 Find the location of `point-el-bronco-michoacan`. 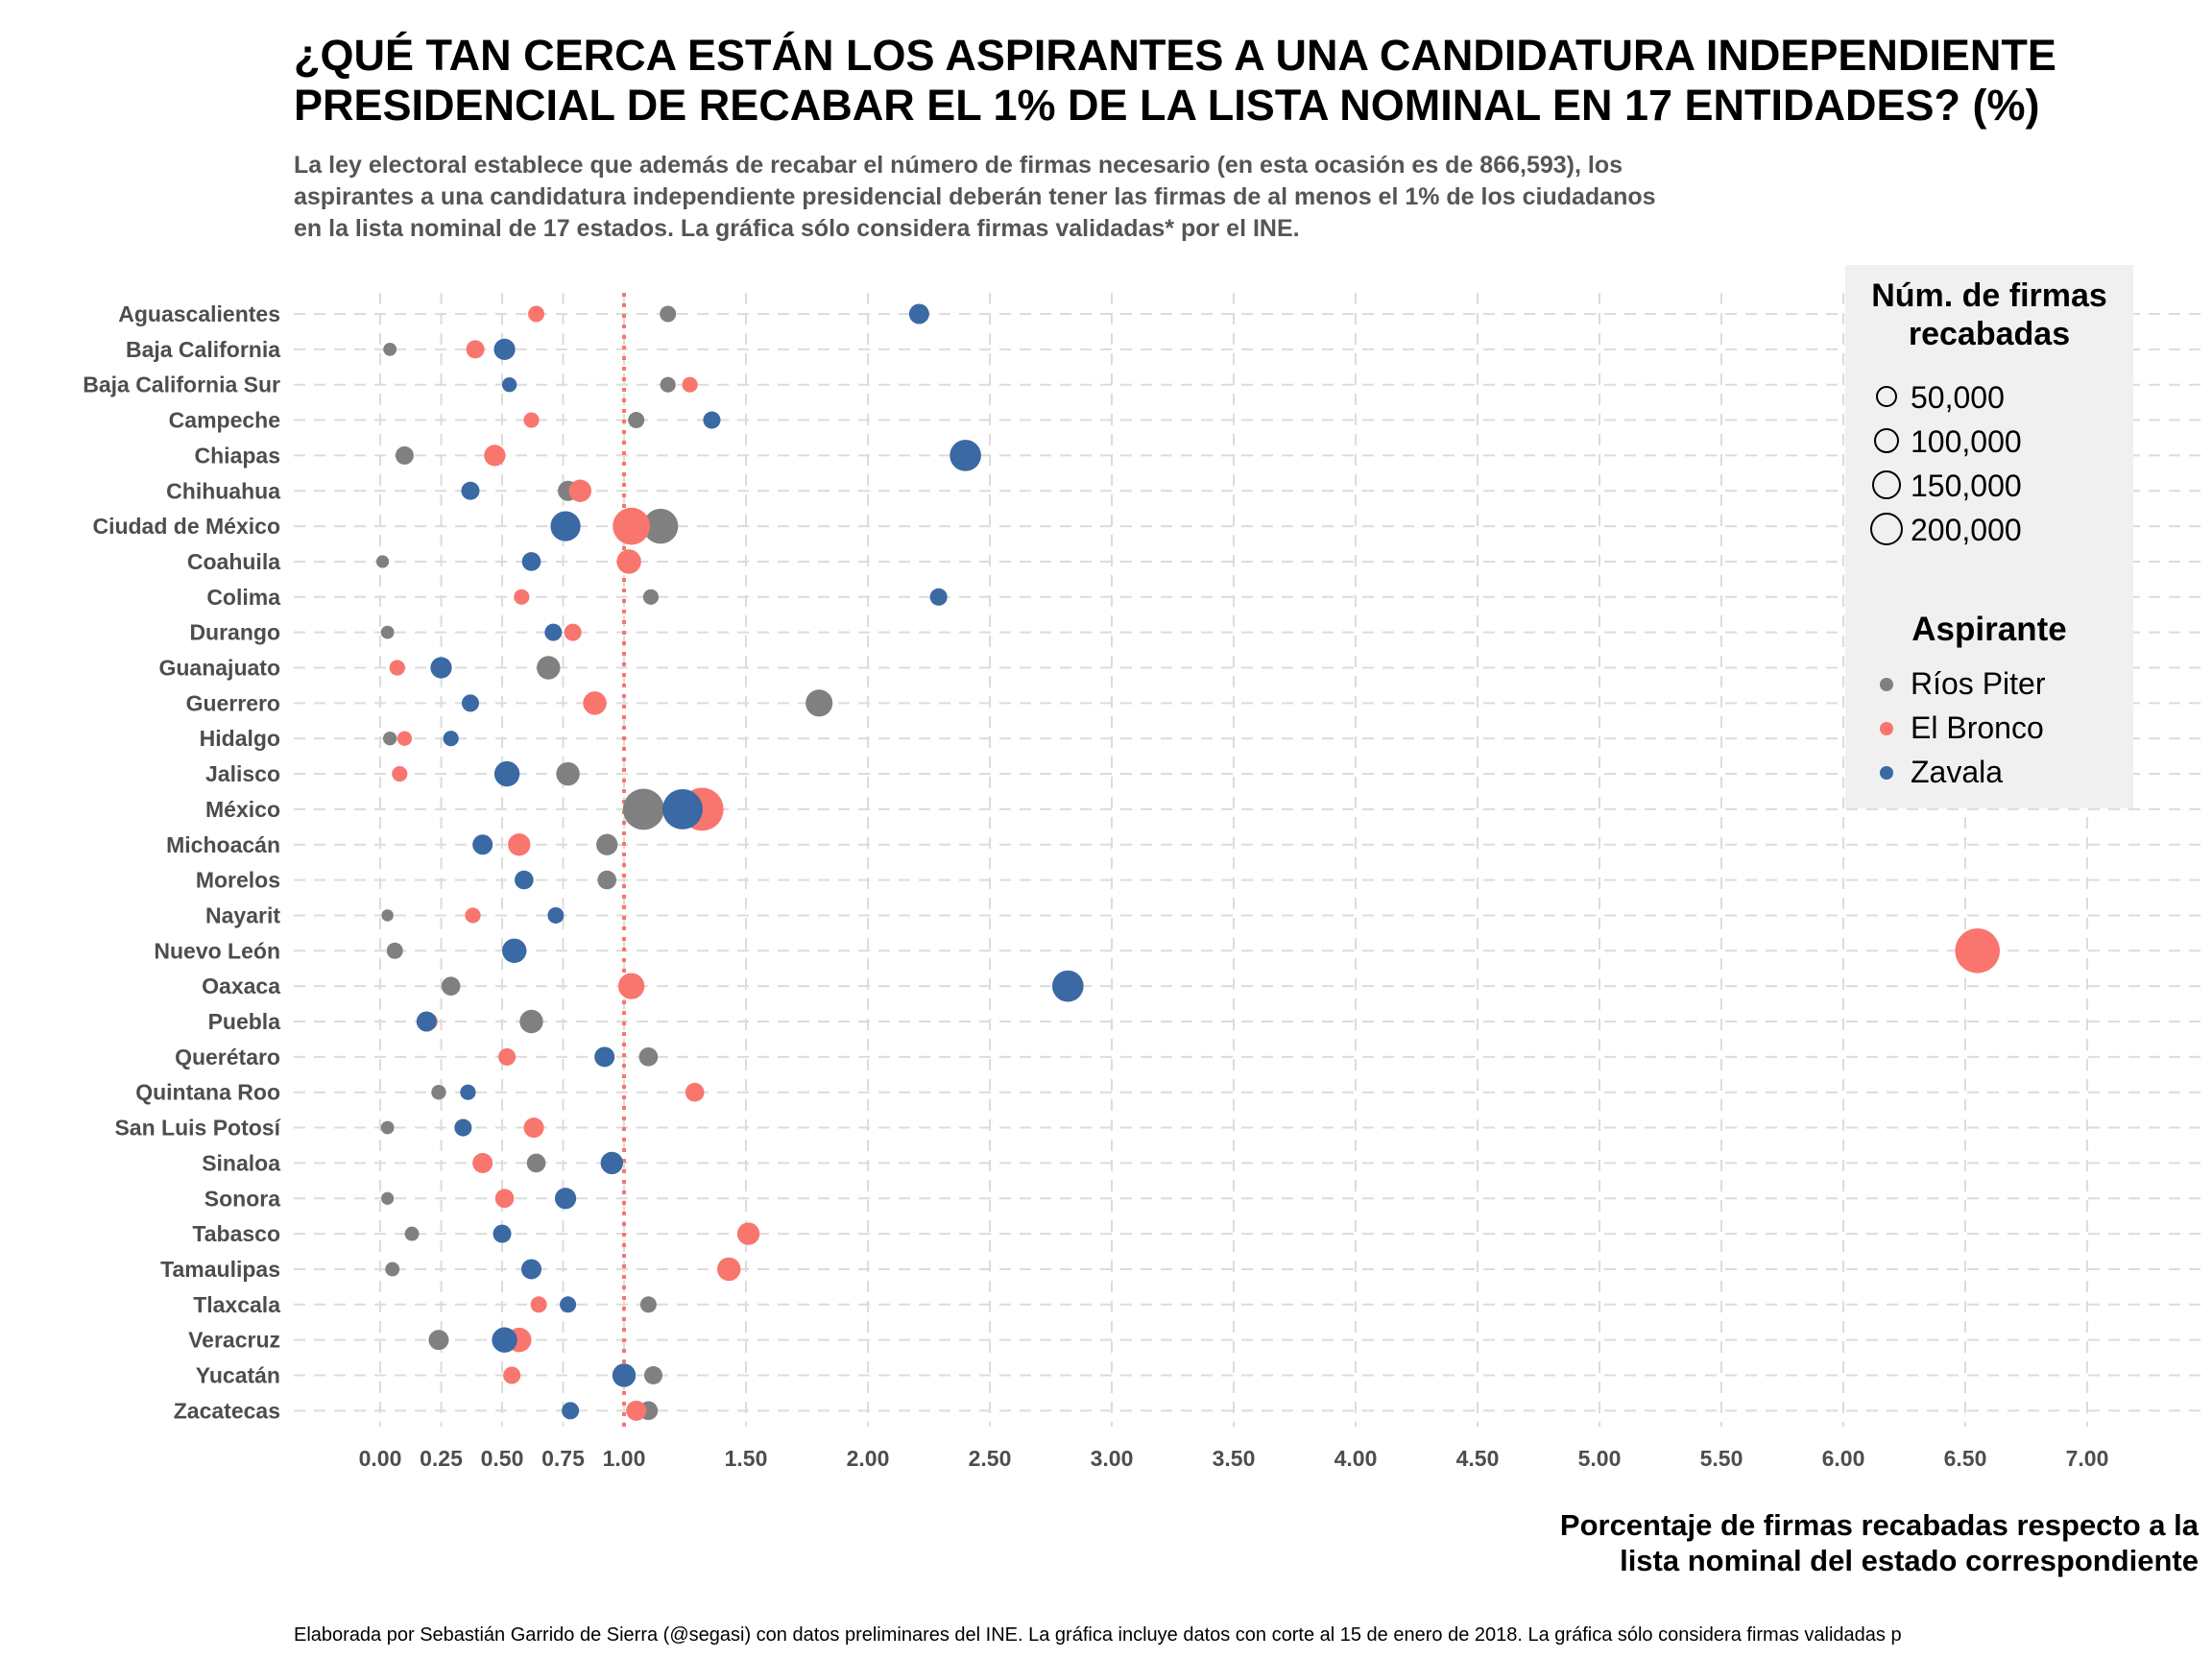

point-el-bronco-michoacan is located at coordinates (519, 844).